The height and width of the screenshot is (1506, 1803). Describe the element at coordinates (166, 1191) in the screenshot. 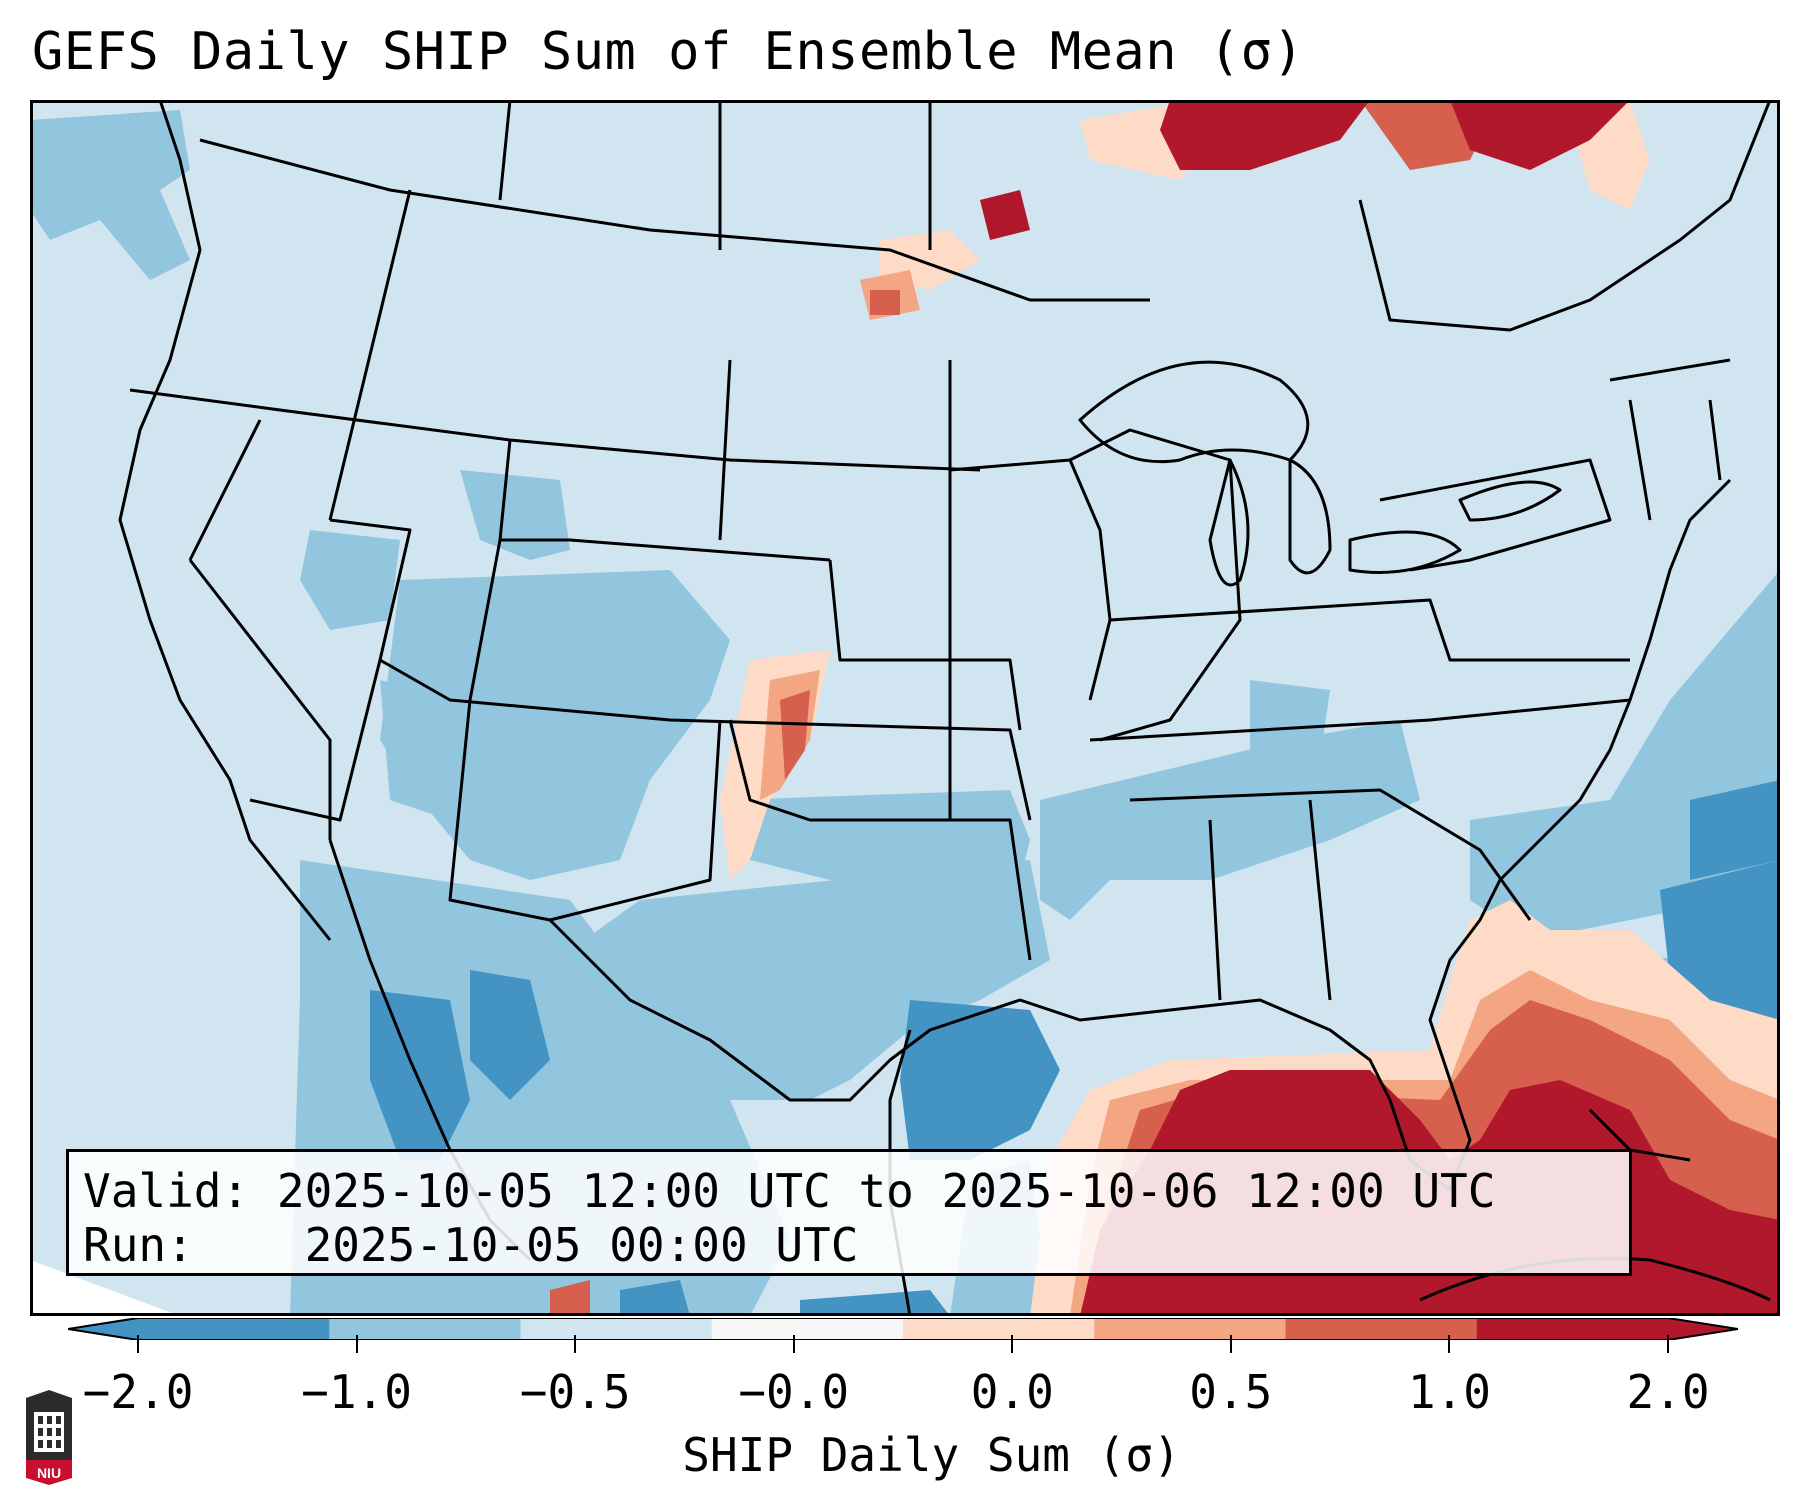

I see `valid-label: Valid:` at that location.